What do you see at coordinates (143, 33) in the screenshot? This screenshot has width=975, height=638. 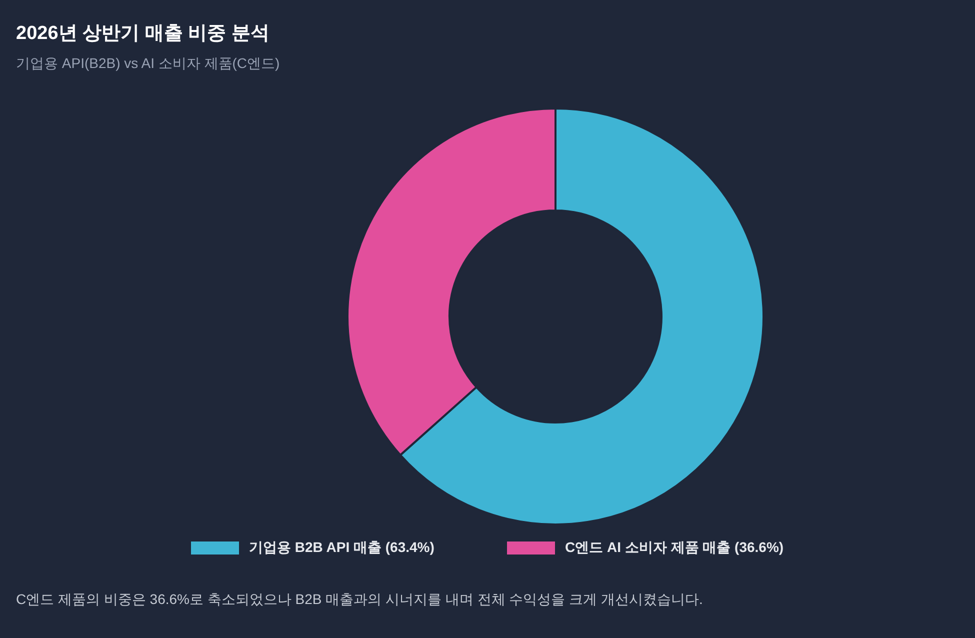 I see `chart-title: 2026년 상반기 매출 비중 분석` at bounding box center [143, 33].